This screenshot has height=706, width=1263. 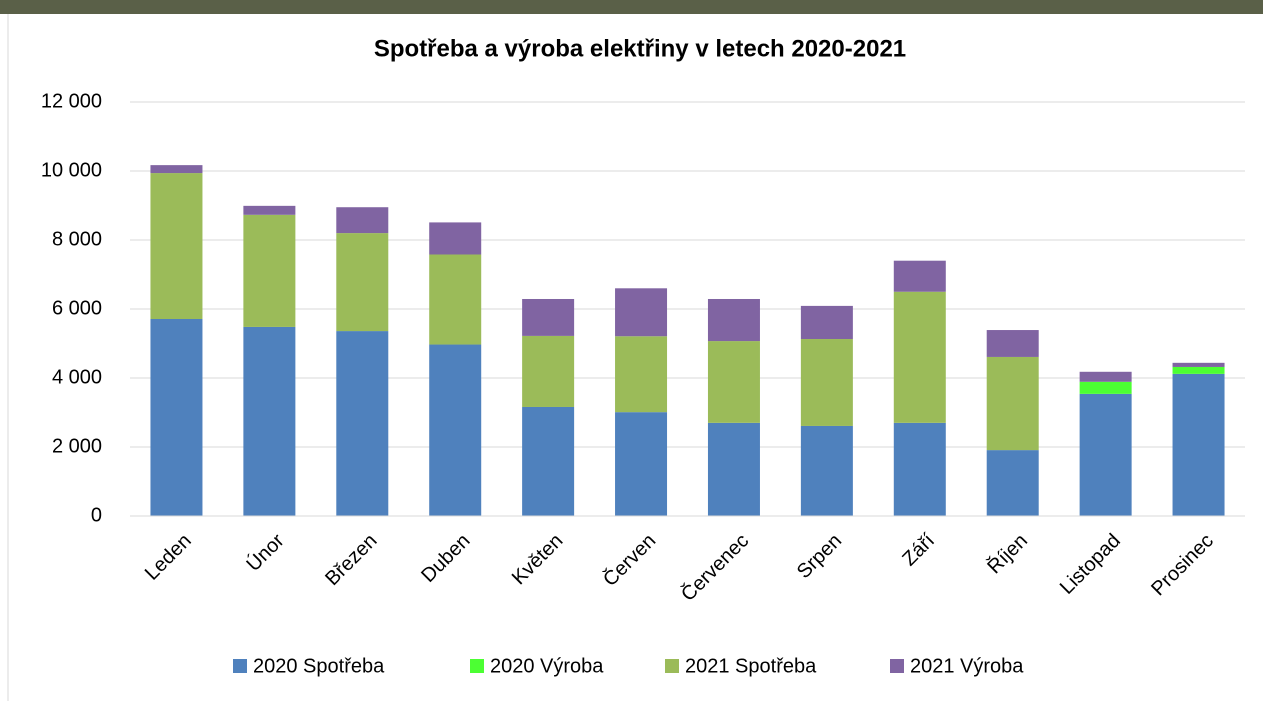 I want to click on y-tick-label: 6 000, so click(x=77, y=308).